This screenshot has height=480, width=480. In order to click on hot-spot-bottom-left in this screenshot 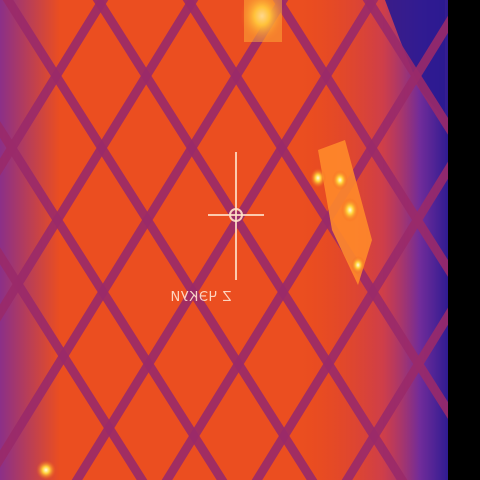, I will do `click(46, 470)`.